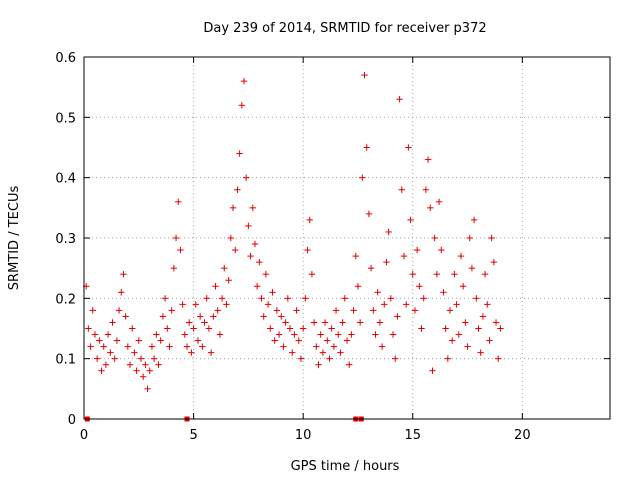  I want to click on x-axis-label: GPS time / hours, so click(345, 466).